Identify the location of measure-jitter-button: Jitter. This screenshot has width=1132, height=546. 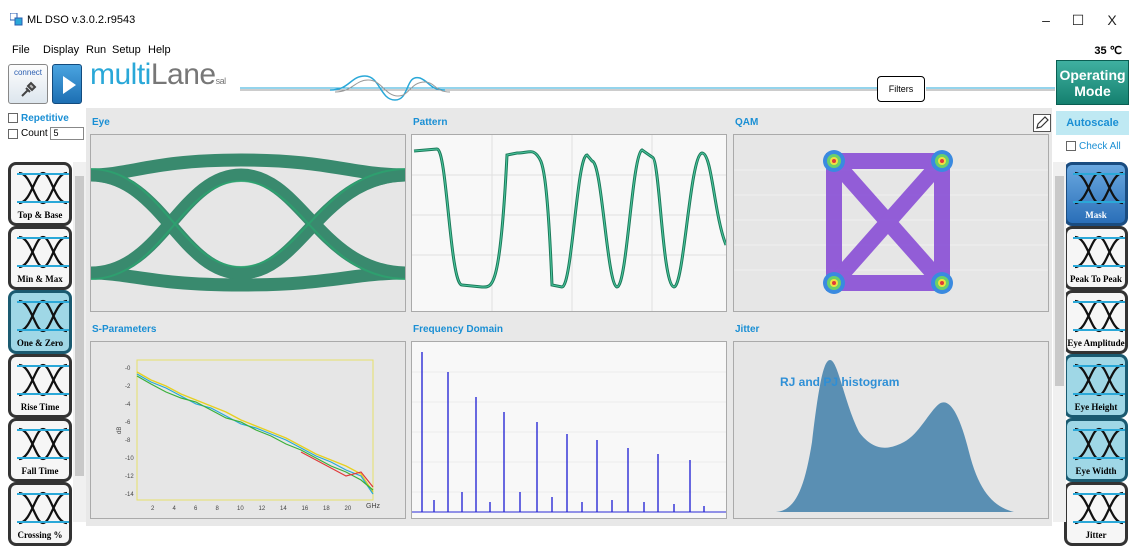
(1096, 514).